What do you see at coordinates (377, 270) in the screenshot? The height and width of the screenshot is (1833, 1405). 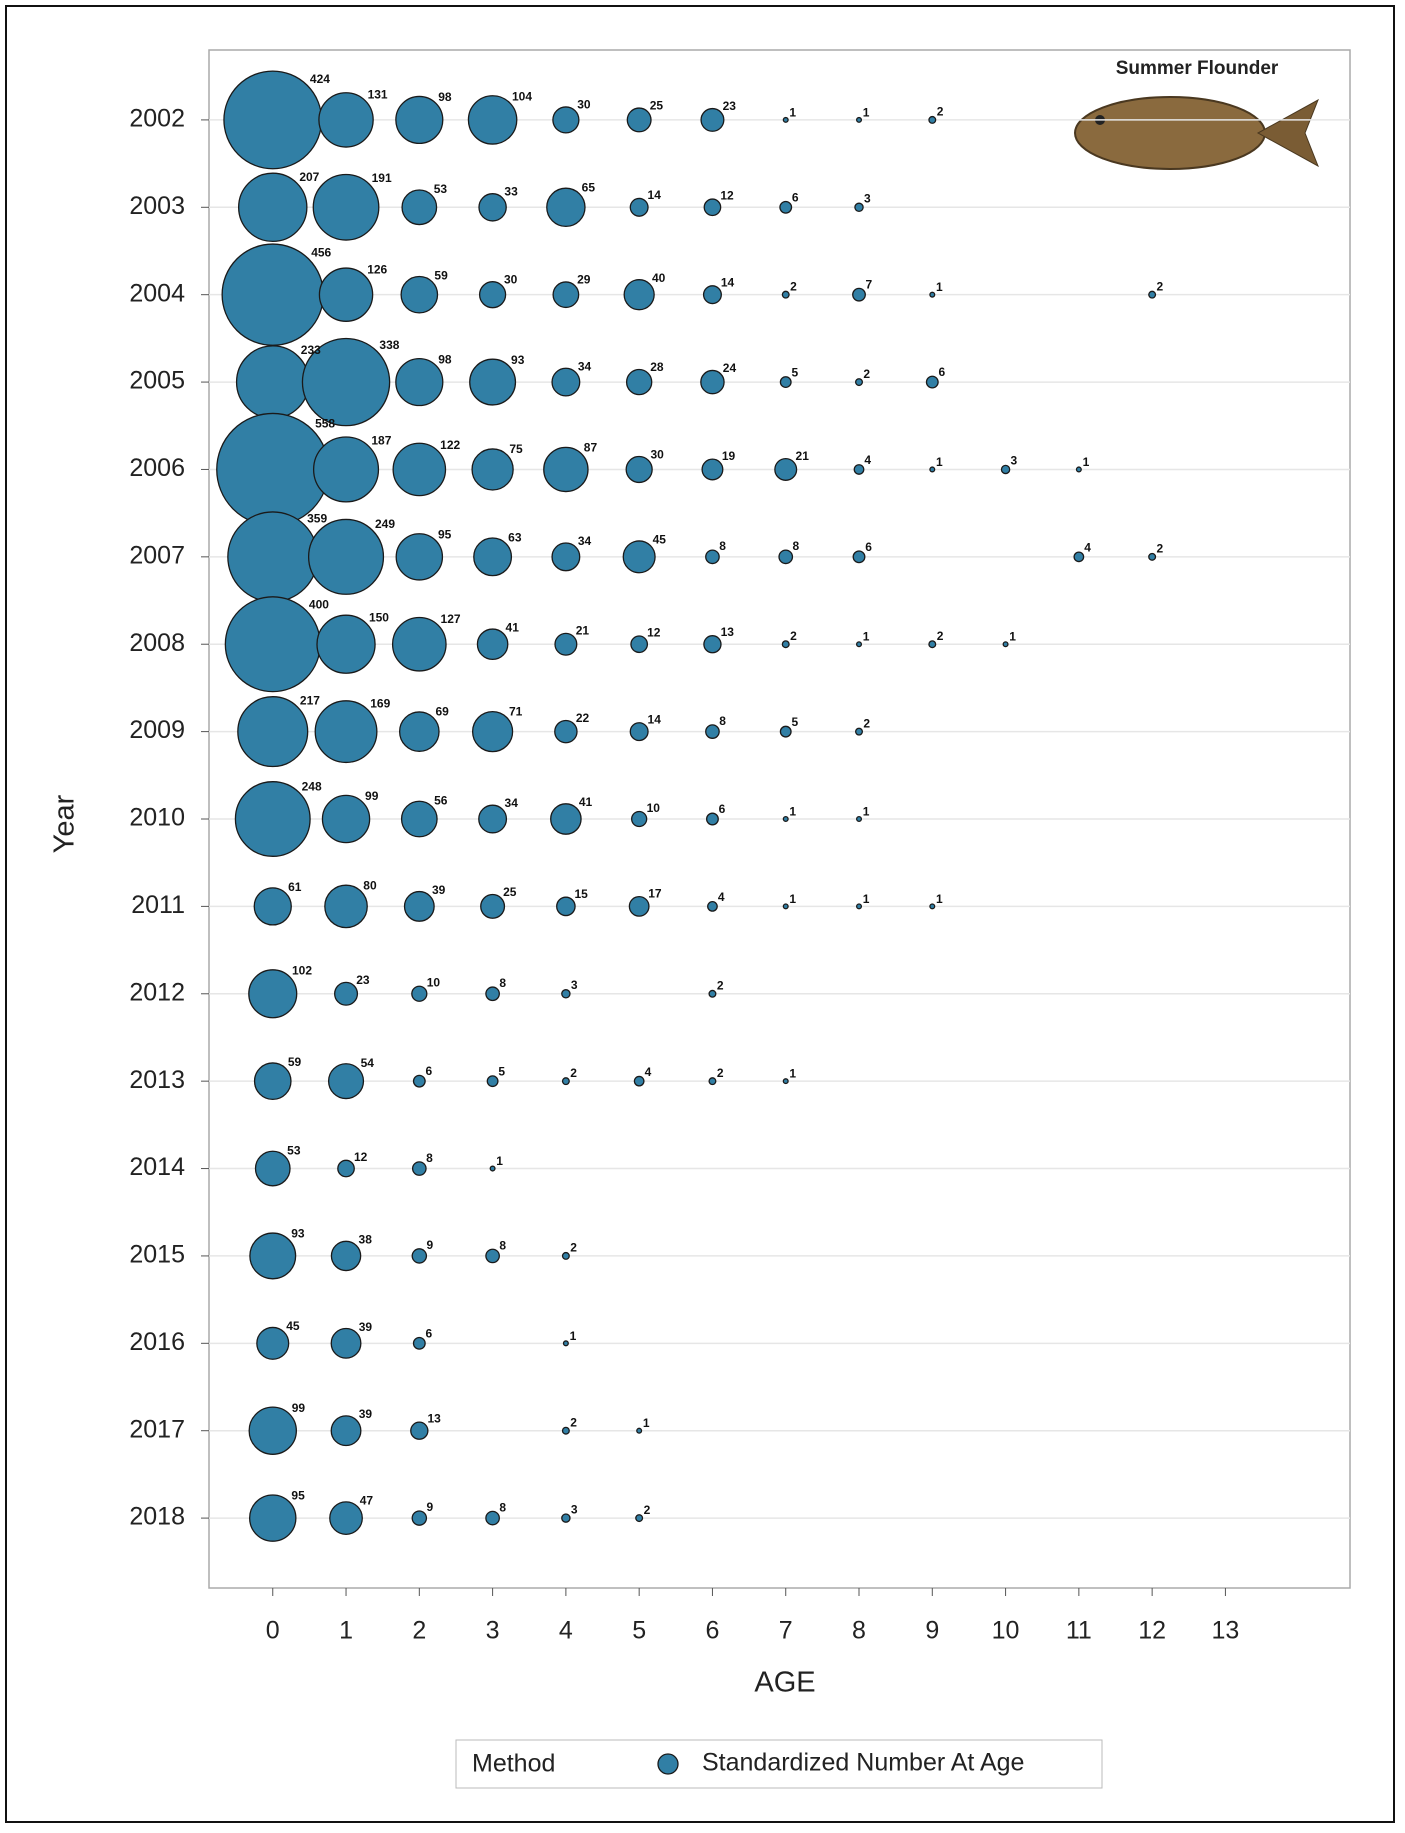 I see `data-label: 126` at bounding box center [377, 270].